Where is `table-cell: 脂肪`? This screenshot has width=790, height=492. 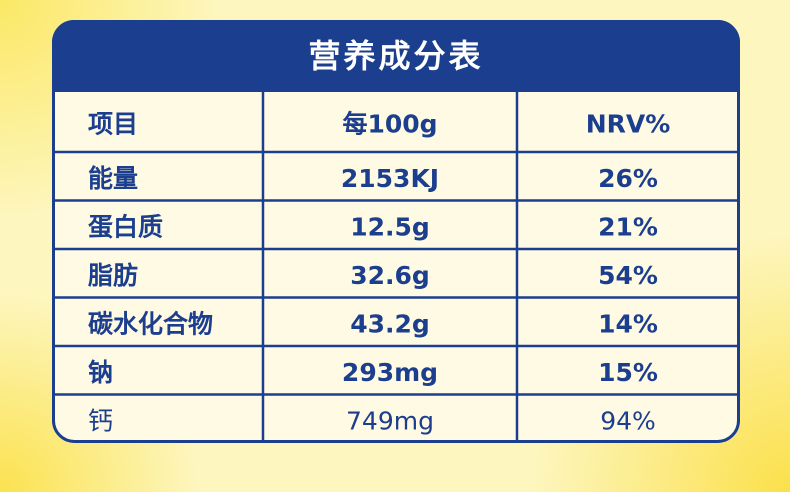
table-cell: 脂肪 is located at coordinates (113, 275).